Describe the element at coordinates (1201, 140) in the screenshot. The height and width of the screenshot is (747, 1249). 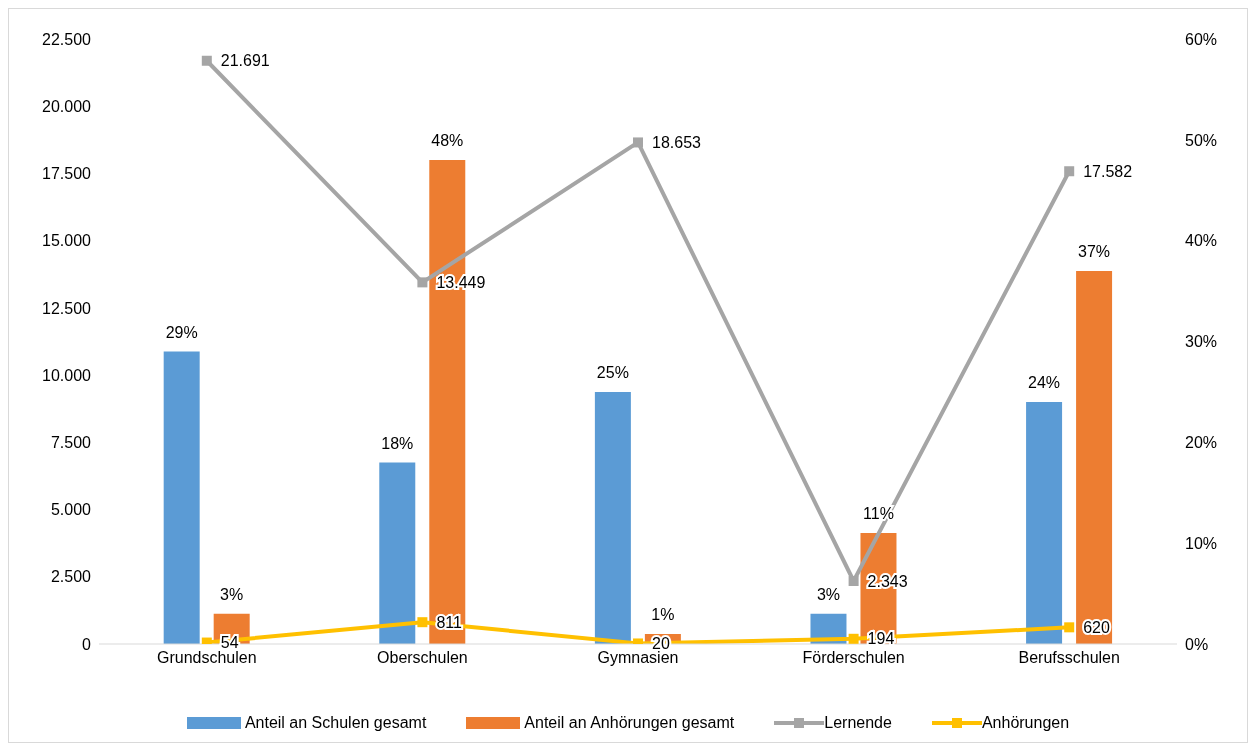
I see `y2-tick-label: 50%` at that location.